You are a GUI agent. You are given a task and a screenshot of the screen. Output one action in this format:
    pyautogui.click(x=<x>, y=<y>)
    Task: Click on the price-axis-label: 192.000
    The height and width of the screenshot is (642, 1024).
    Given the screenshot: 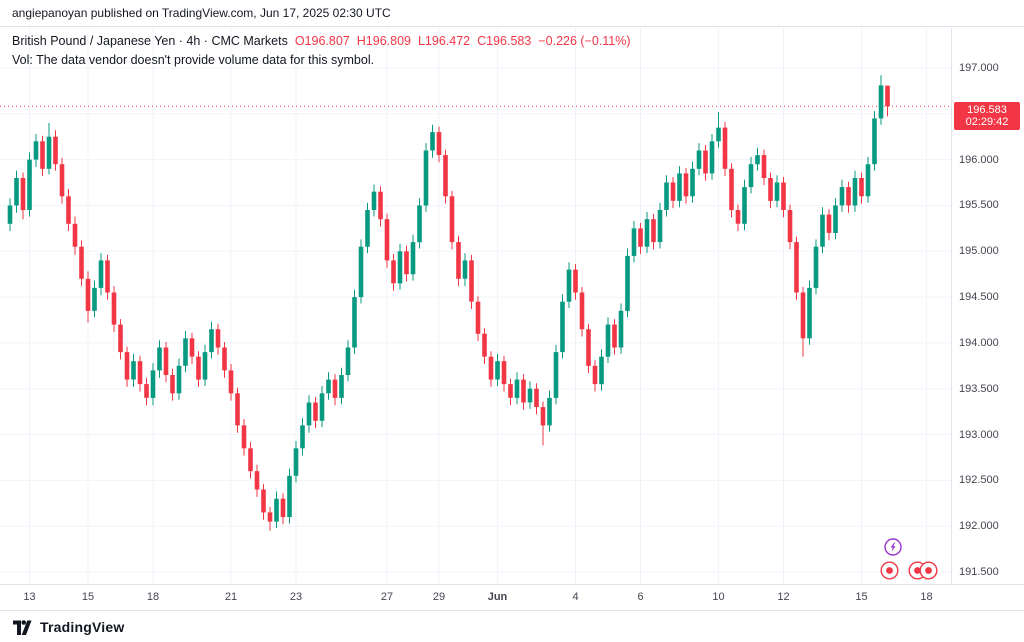 What is the action you would take?
    pyautogui.click(x=979, y=526)
    